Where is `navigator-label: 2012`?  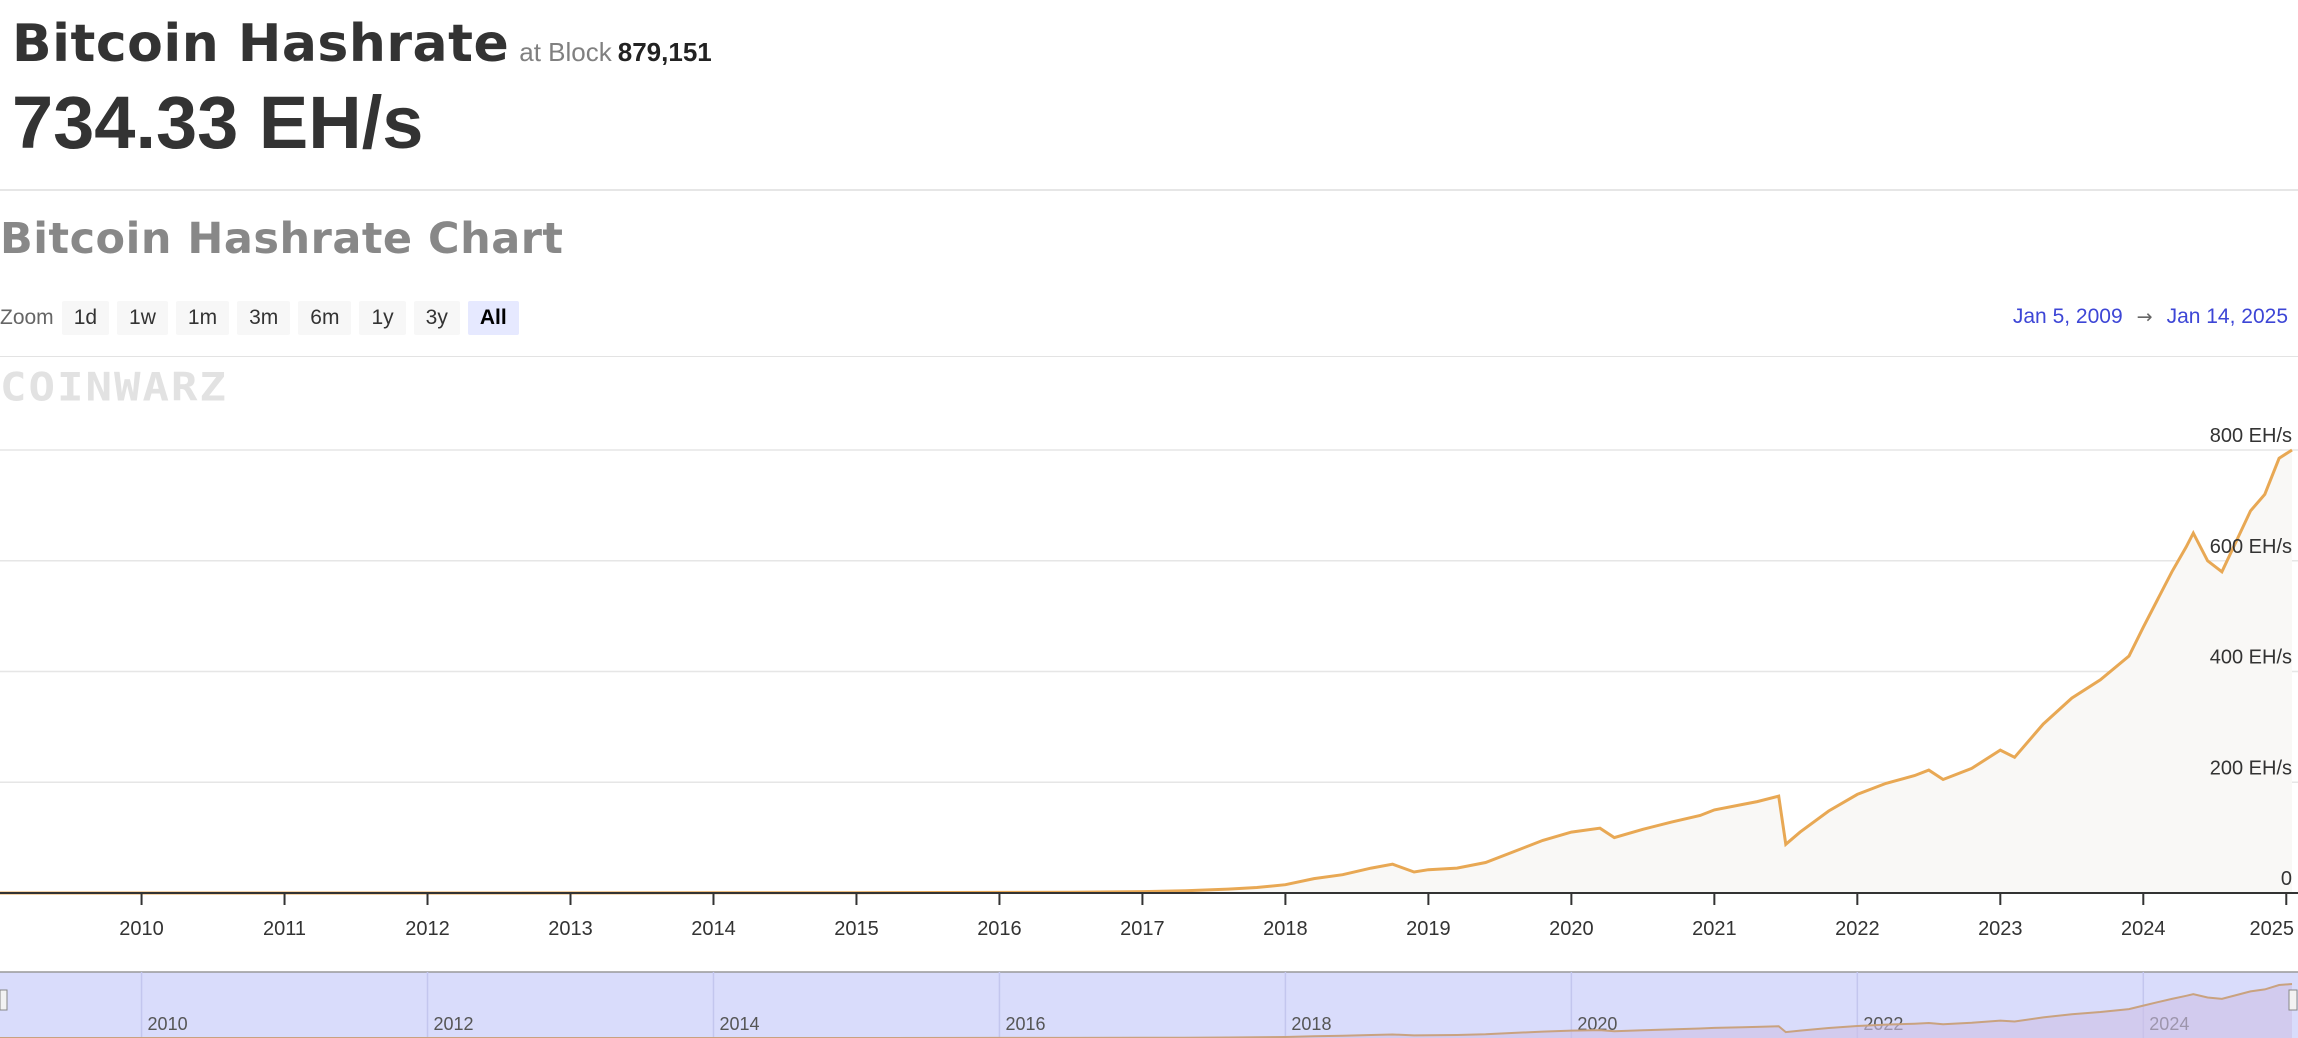 navigator-label: 2012 is located at coordinates (454, 1024).